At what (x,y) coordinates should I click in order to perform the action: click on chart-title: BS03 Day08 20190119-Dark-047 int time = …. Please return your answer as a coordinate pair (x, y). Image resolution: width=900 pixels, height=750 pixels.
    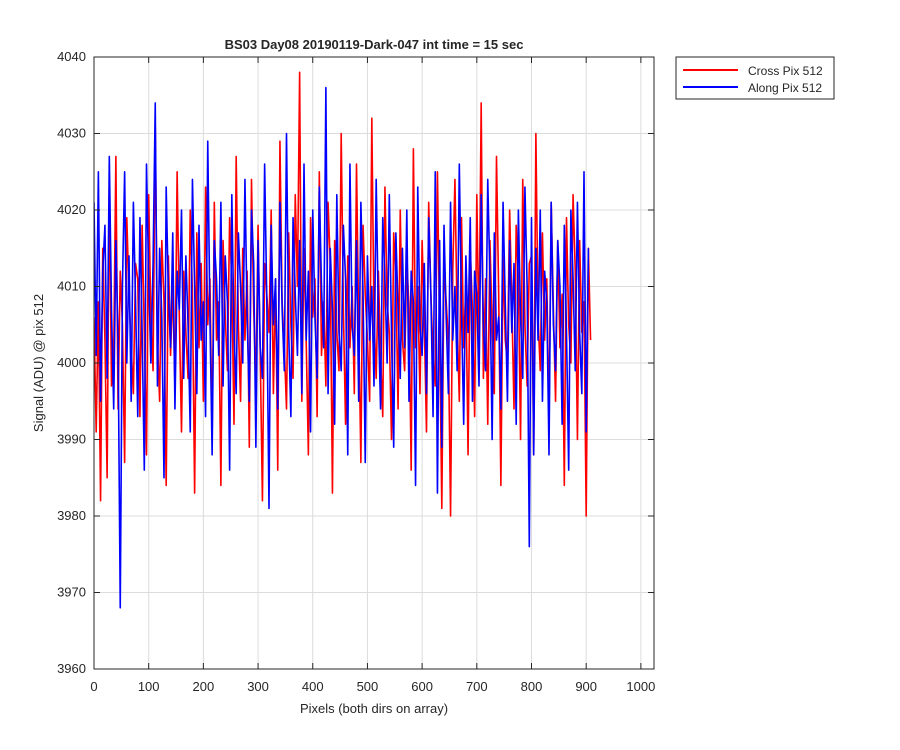
    Looking at the image, I should click on (374, 44).